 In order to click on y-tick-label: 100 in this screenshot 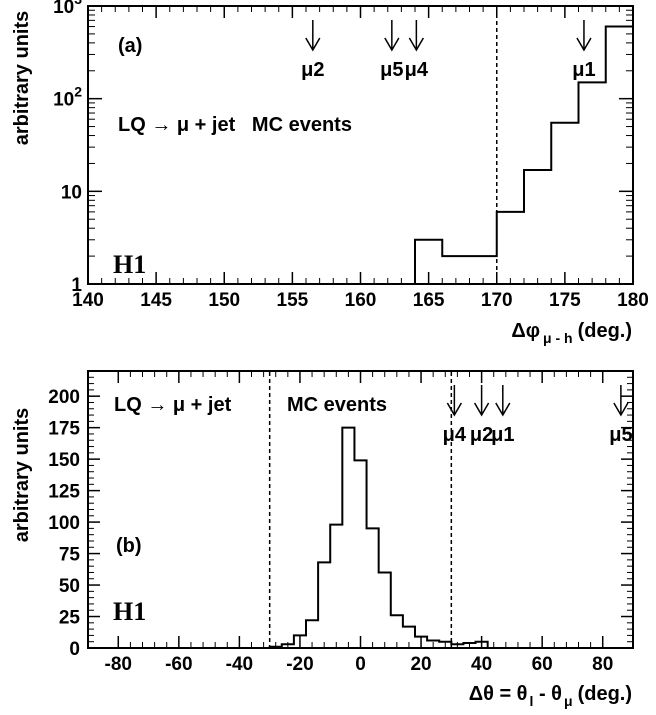, I will do `click(64, 523)`.